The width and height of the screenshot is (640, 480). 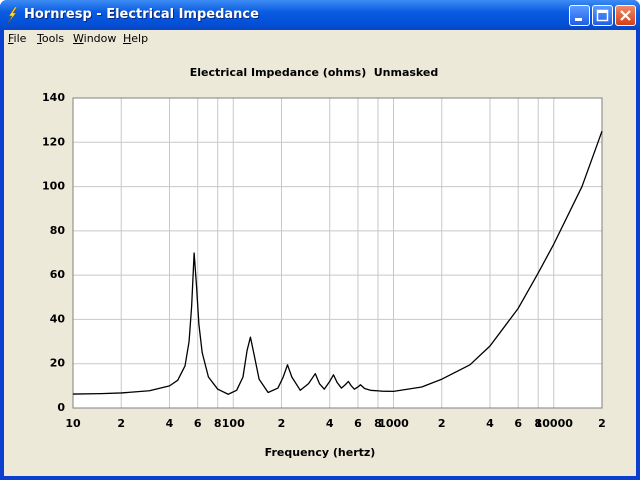 What do you see at coordinates (51, 38) in the screenshot?
I see `menu-item: Tools` at bounding box center [51, 38].